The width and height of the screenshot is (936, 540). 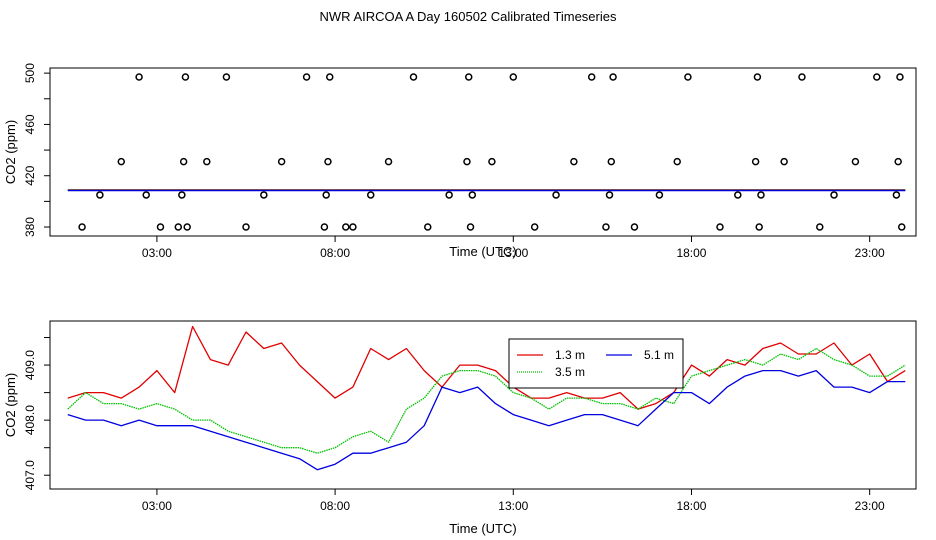 I want to click on top-x-tick-label: 13:00, so click(x=513, y=253).